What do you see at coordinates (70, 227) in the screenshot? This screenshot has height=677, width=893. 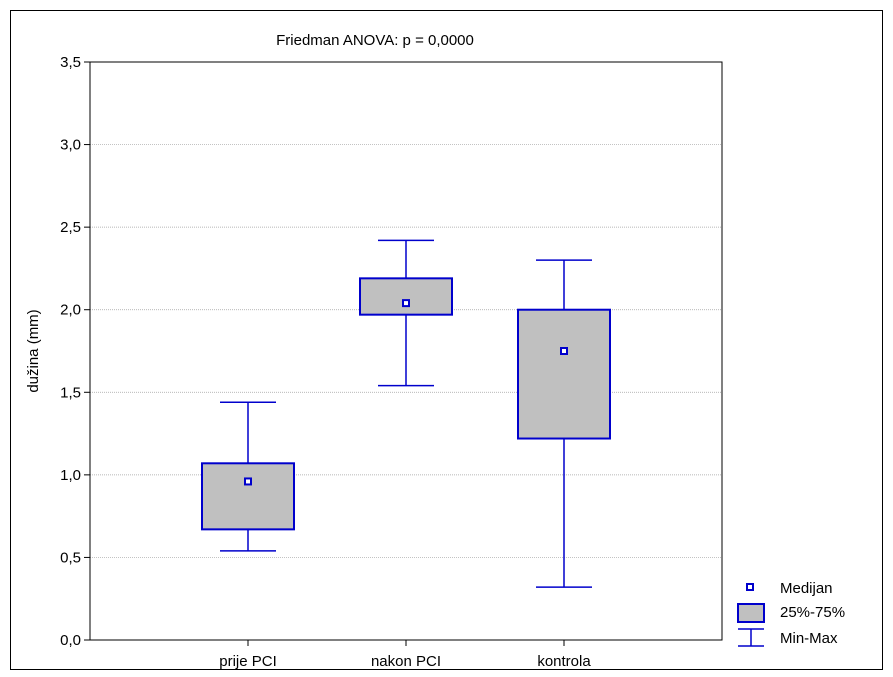 I see `y-tick-label: 2,5` at bounding box center [70, 227].